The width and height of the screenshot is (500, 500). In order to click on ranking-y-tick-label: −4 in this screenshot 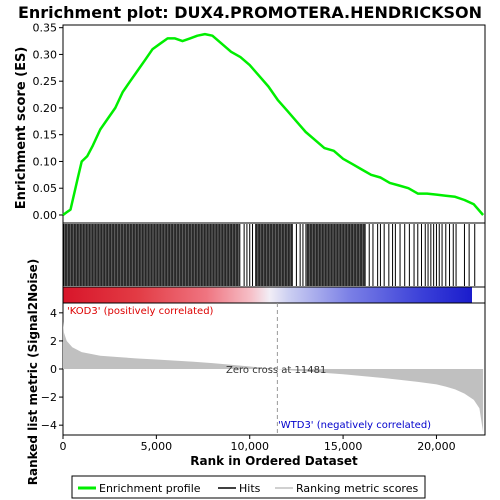, I will do `click(49, 425)`.